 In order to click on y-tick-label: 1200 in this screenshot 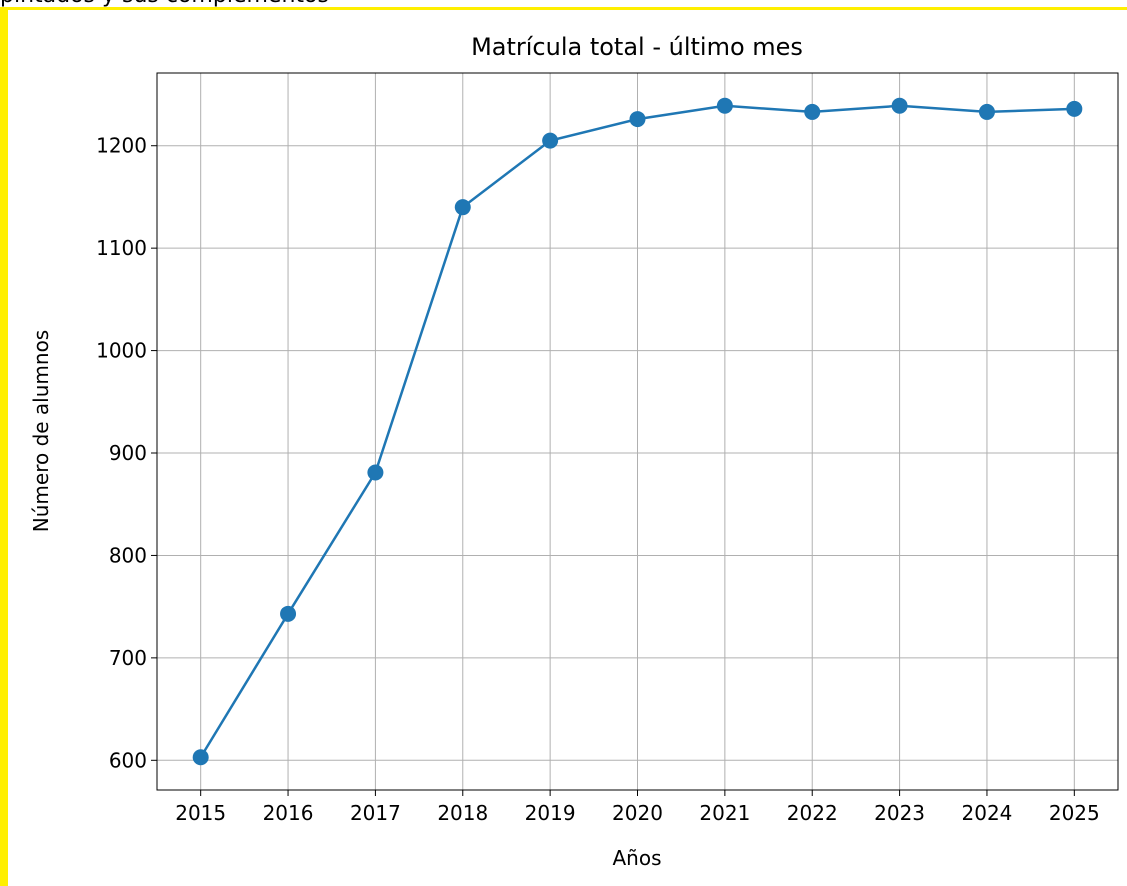, I will do `click(121, 146)`.